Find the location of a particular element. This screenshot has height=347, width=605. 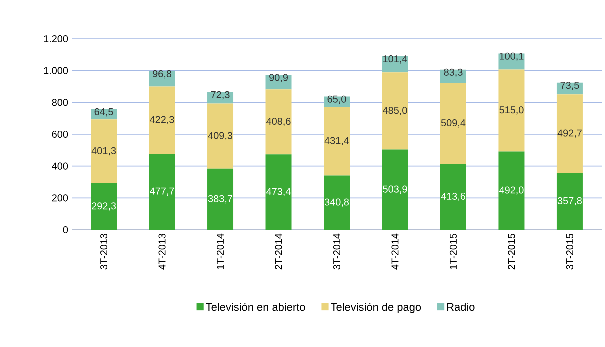

data-label: 422,3 is located at coordinates (162, 120).